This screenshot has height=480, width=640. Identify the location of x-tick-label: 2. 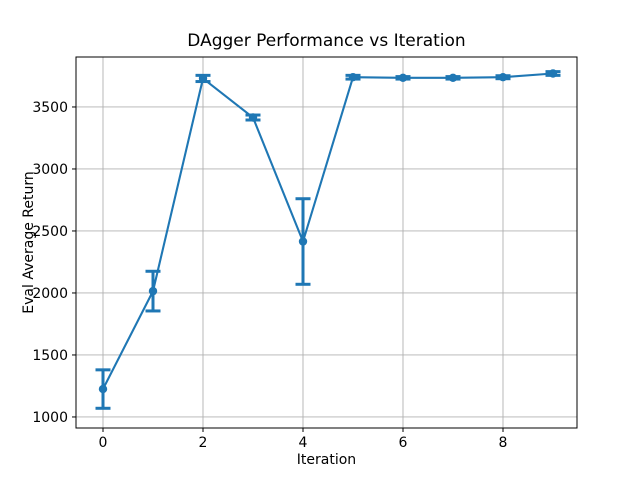
(203, 443).